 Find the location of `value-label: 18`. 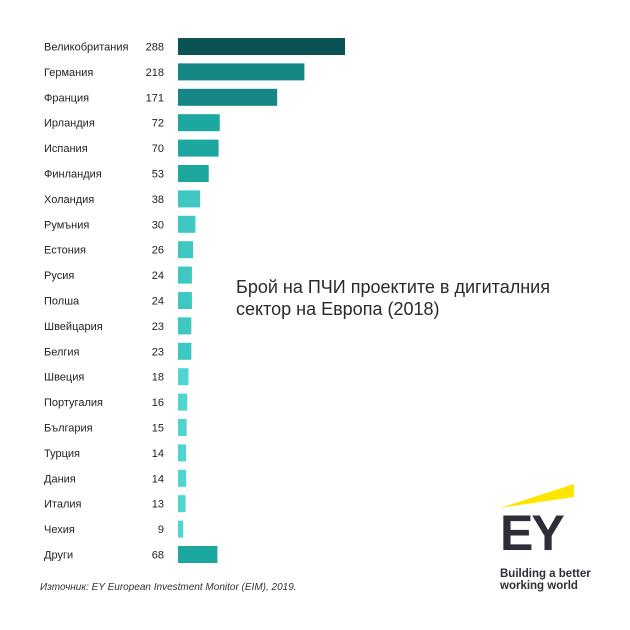

value-label: 18 is located at coordinates (158, 378).